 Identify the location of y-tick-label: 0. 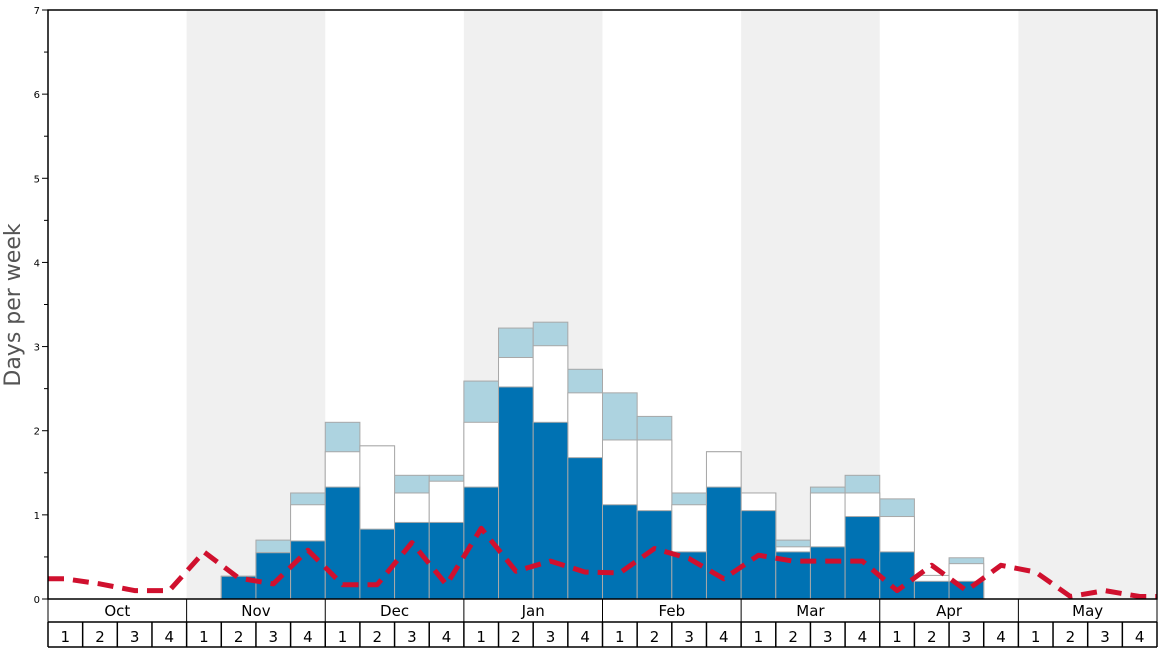
(37, 600).